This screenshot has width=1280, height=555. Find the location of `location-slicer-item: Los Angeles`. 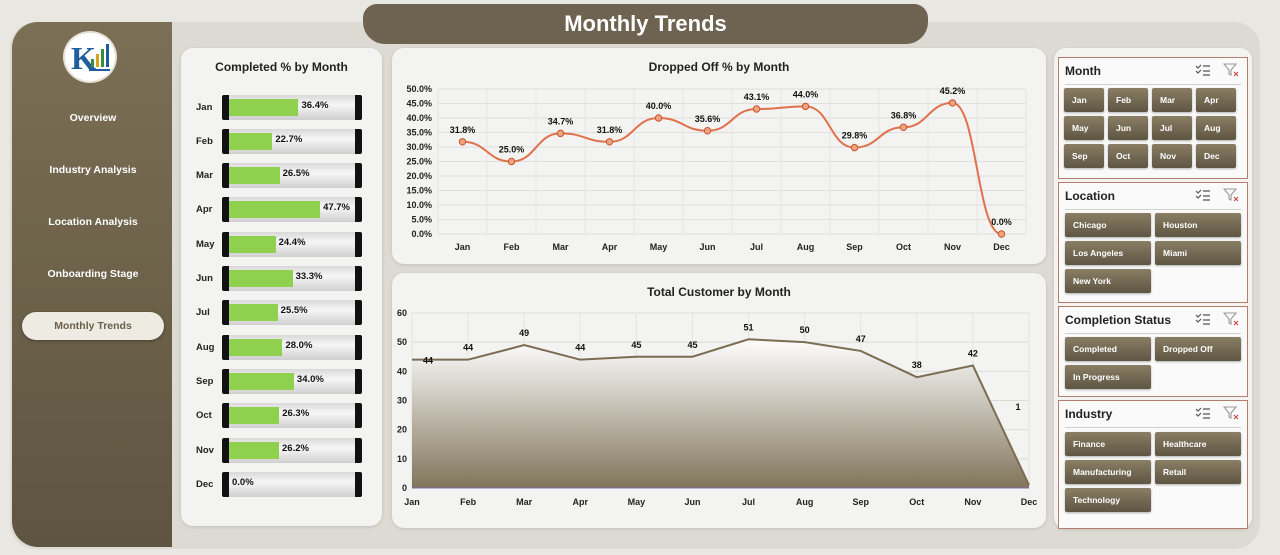

location-slicer-item: Los Angeles is located at coordinates (1108, 253).